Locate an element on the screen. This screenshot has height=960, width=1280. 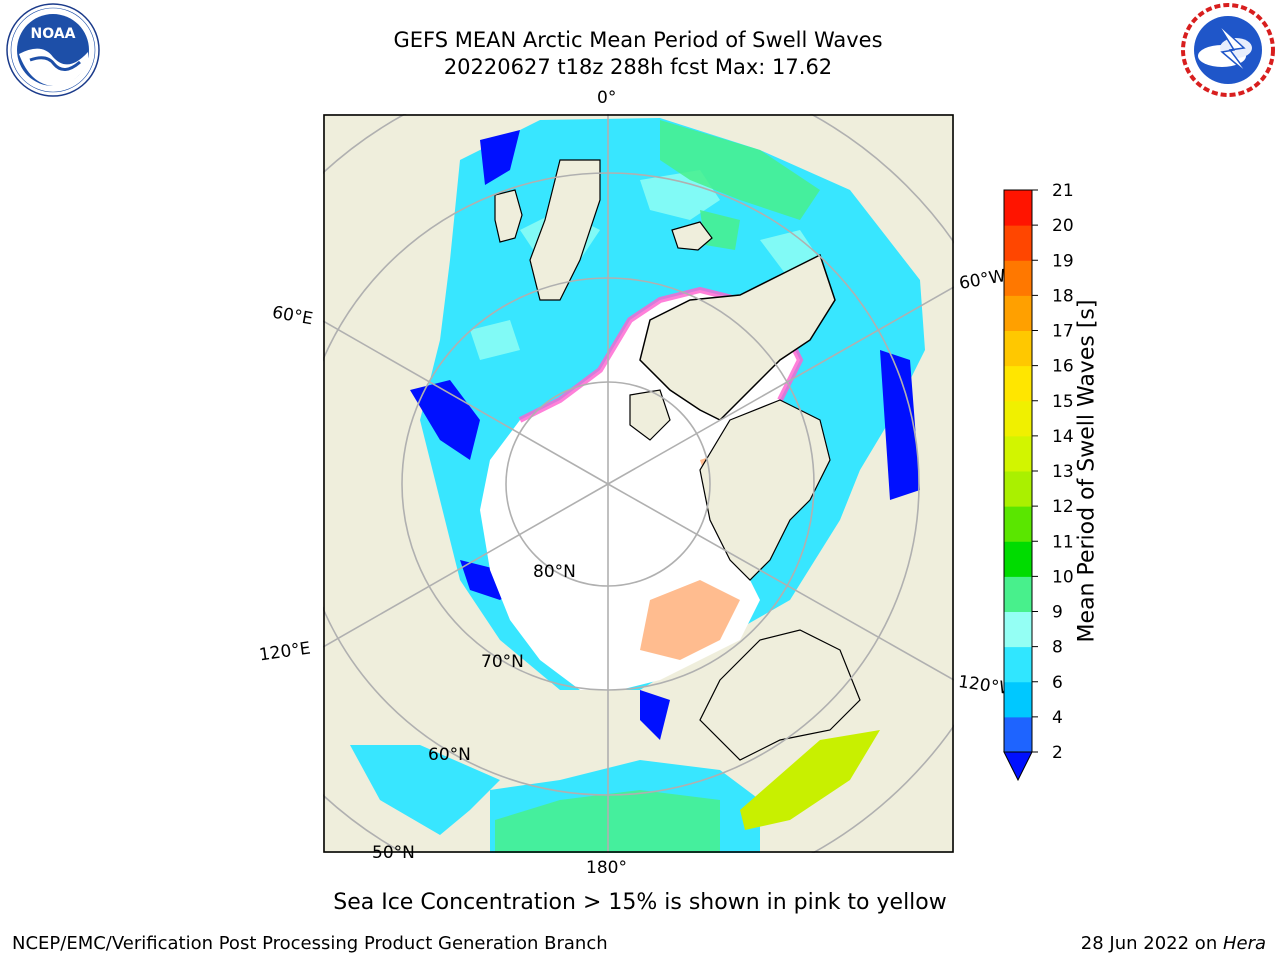
footer-machine: Hera is located at coordinates (1244, 943).